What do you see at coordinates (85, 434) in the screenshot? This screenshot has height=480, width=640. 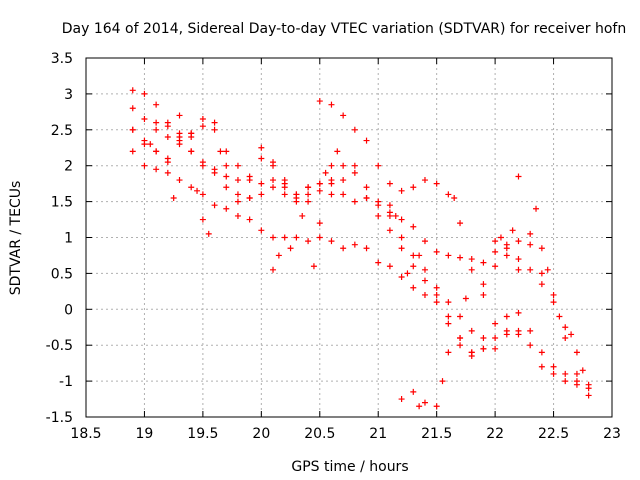 I see `x-tick-label: 18.5` at bounding box center [85, 434].